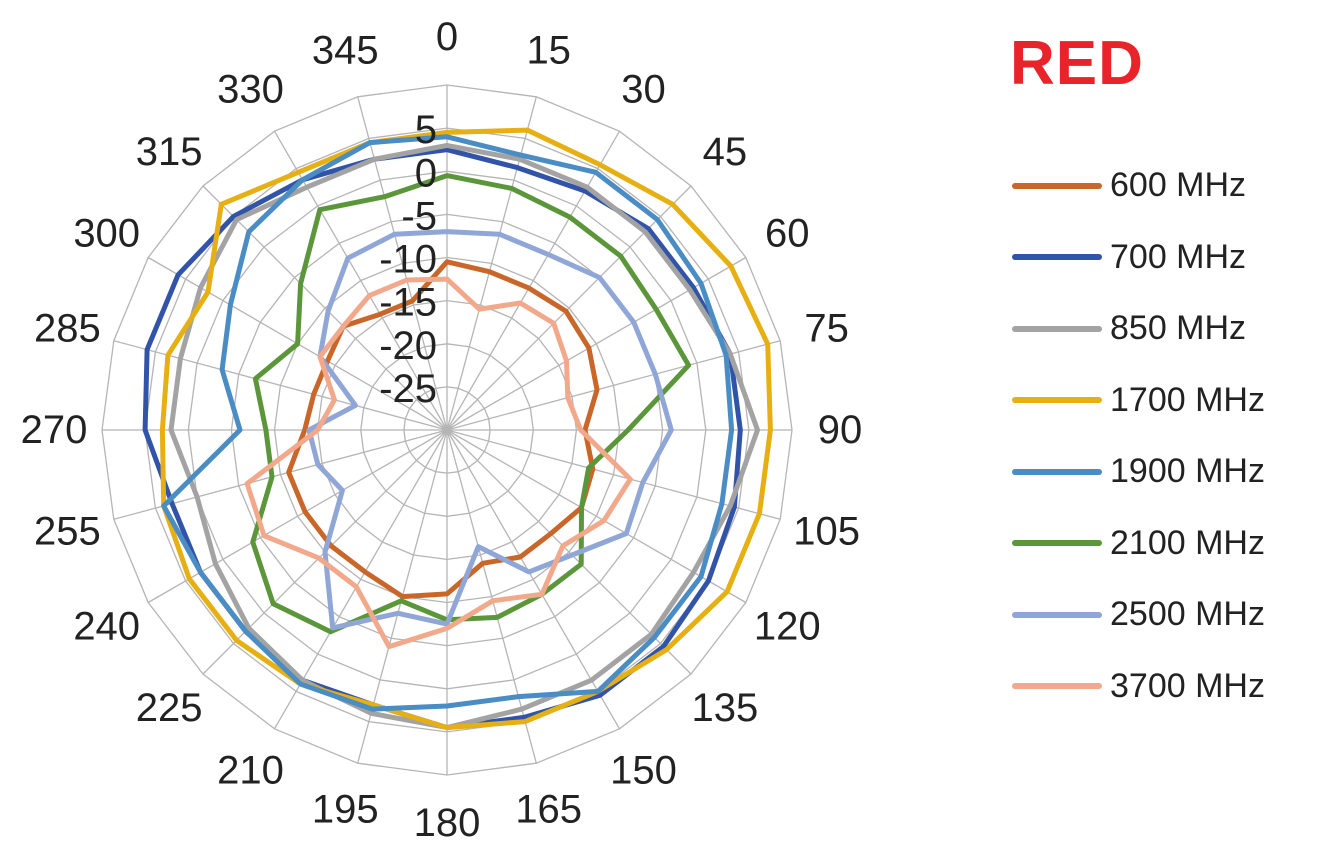 The width and height of the screenshot is (1318, 846). Describe the element at coordinates (840, 430) in the screenshot. I see `angle-tick-label: 90` at that location.